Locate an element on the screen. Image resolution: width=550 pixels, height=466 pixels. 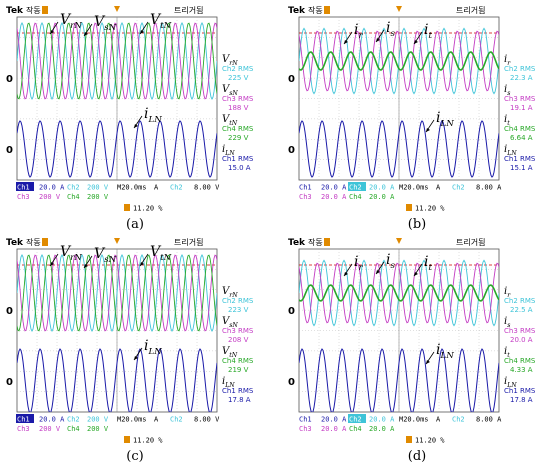
readout-symbol: VtN is located at coordinates (230, 352).